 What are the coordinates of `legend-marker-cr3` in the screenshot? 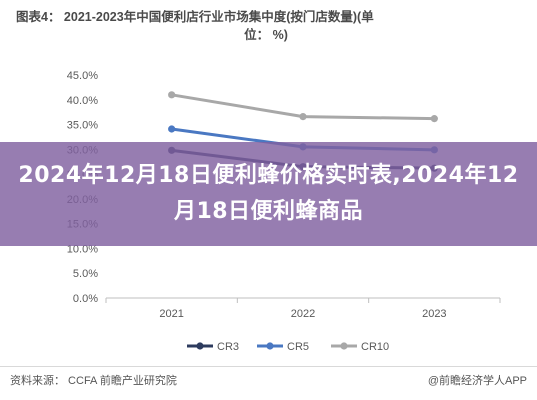 It's located at (200, 346).